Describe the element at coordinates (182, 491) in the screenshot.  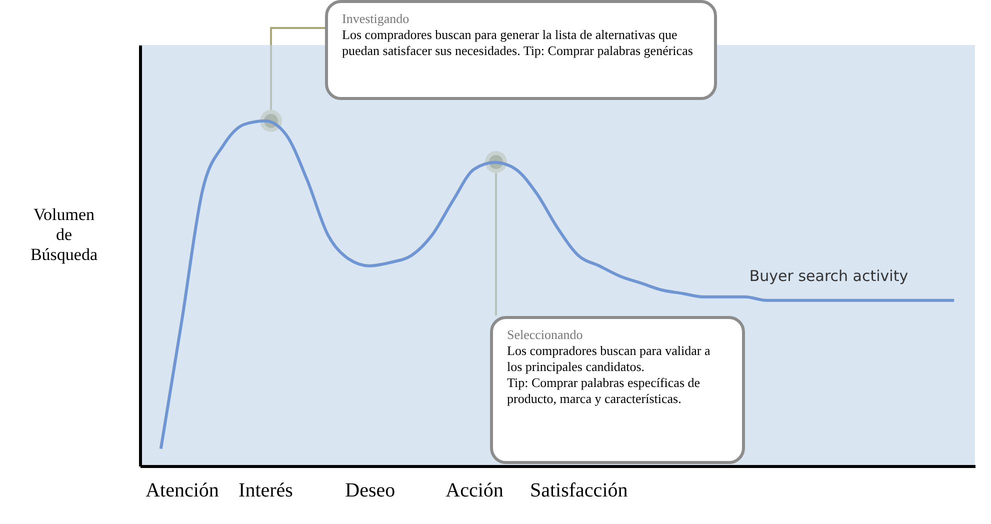
I see `x-tick-label: Atención` at that location.